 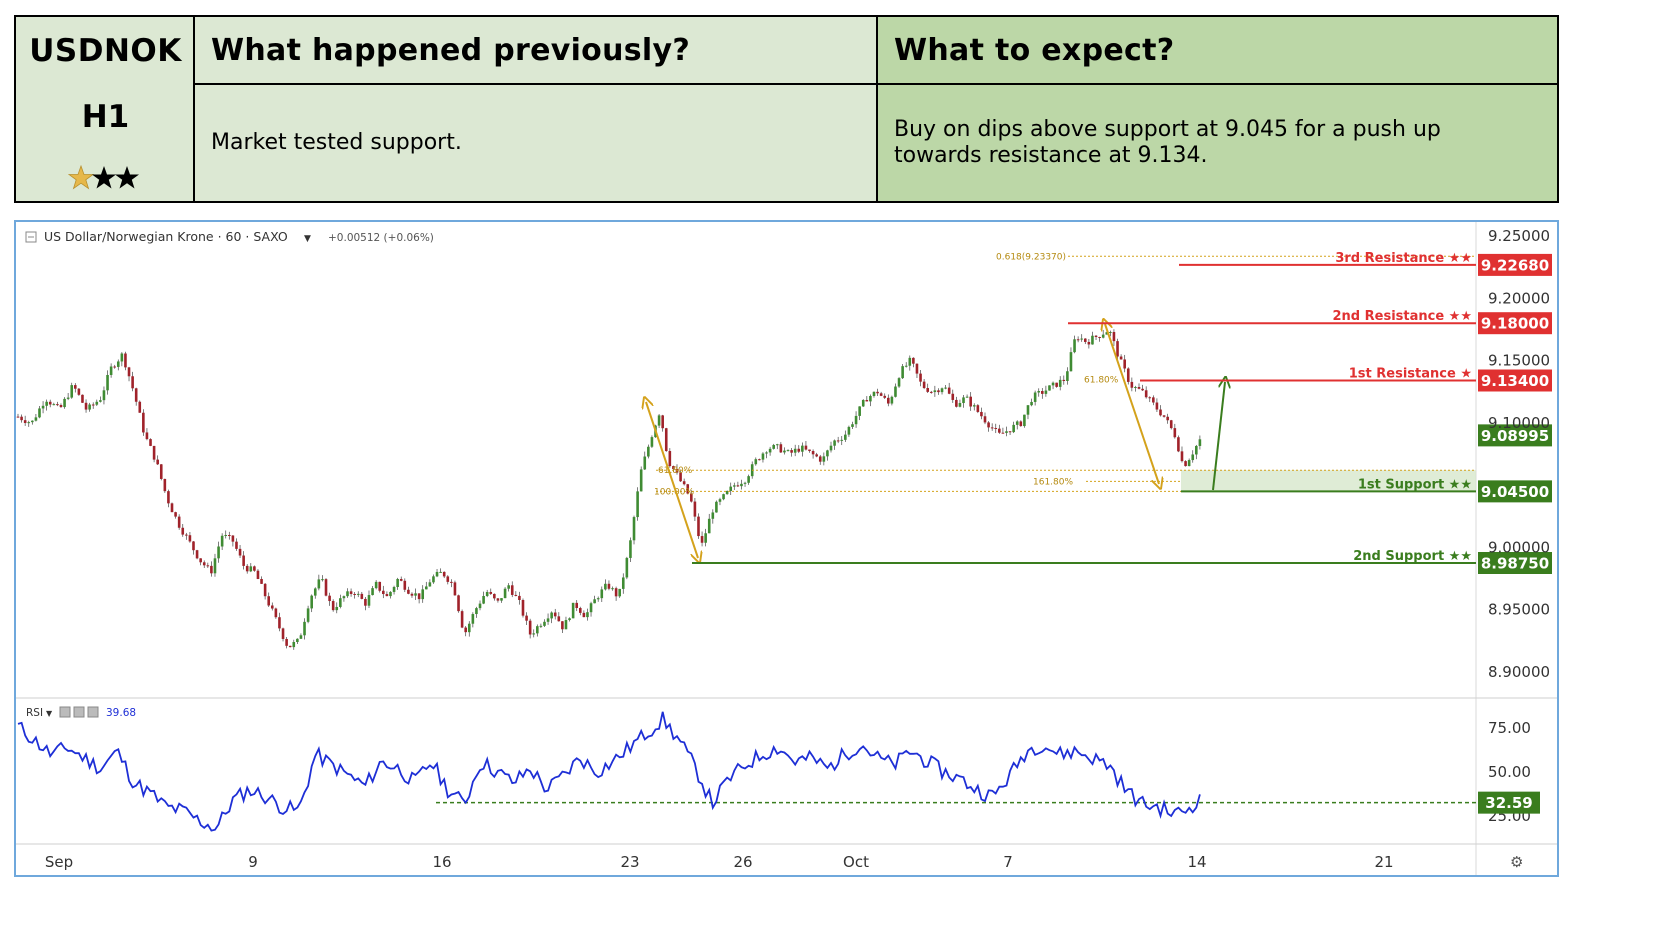 What do you see at coordinates (166, 236) in the screenshot?
I see `symbol-legend: US Dollar/Norwegian Krone · 60 · SAXO` at bounding box center [166, 236].